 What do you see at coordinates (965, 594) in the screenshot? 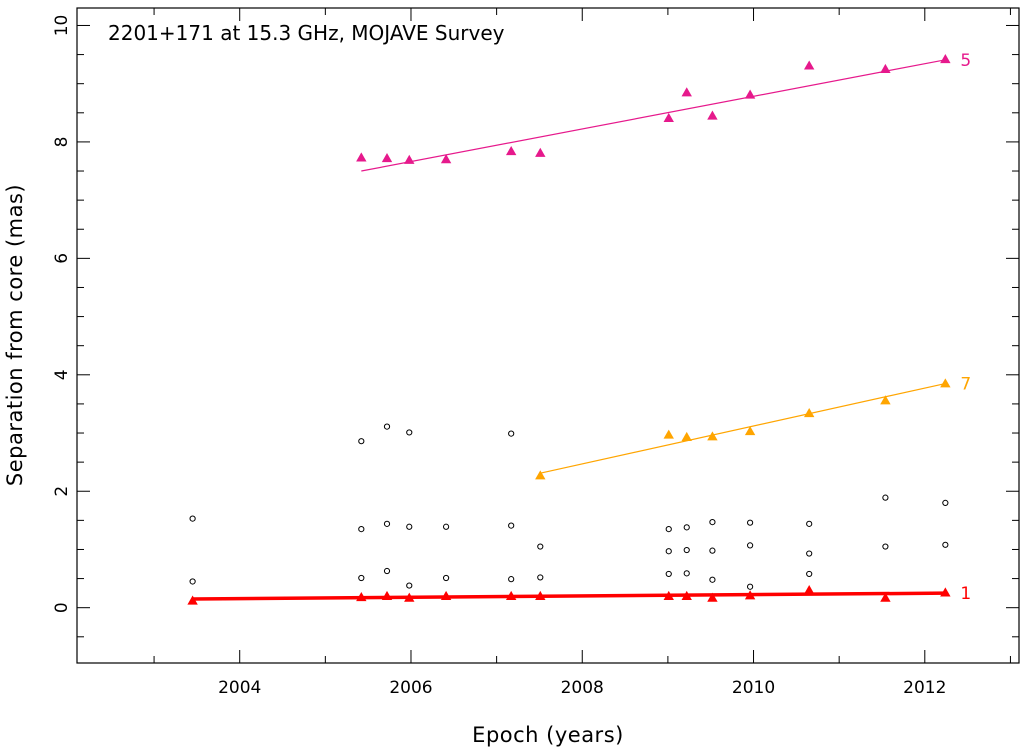
I see `series-label-component-1: 1` at bounding box center [965, 594].